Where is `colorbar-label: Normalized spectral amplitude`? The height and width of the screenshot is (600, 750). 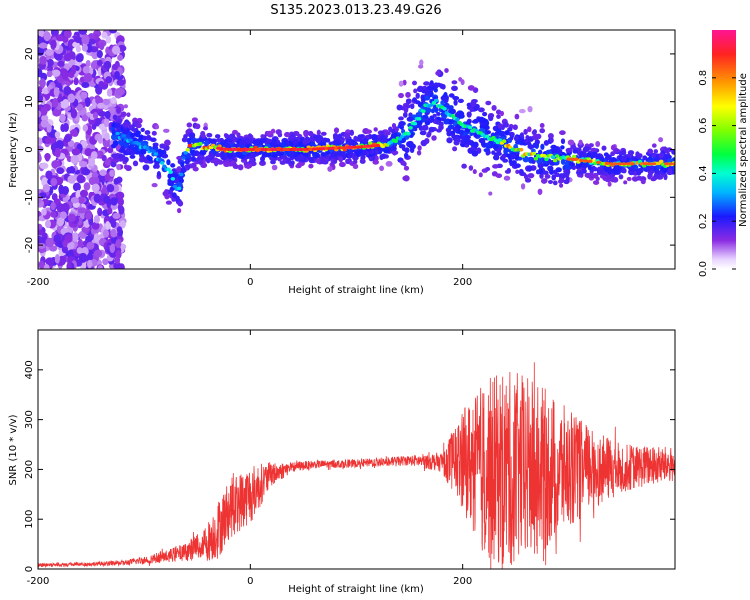
colorbar-label: Normalized spectral amplitude is located at coordinates (743, 150).